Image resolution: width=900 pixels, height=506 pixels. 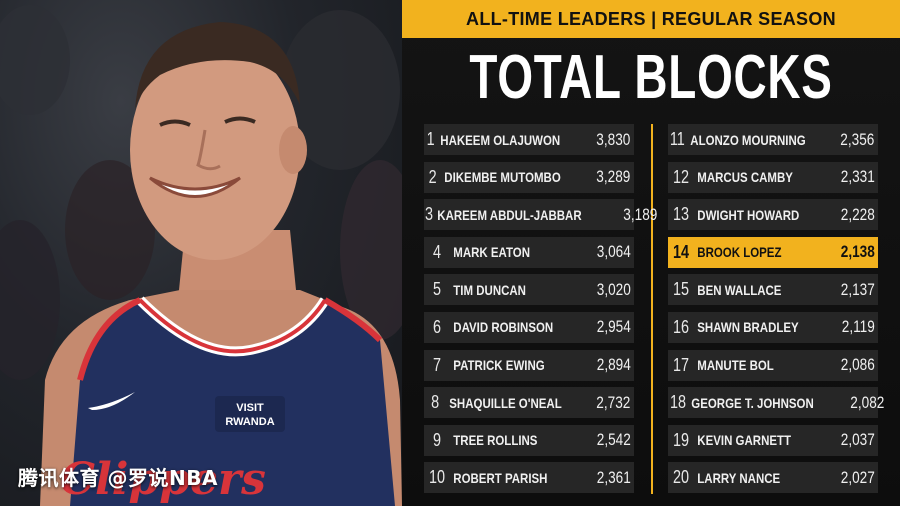 I want to click on player-name: PATRICK EWING, so click(x=499, y=365).